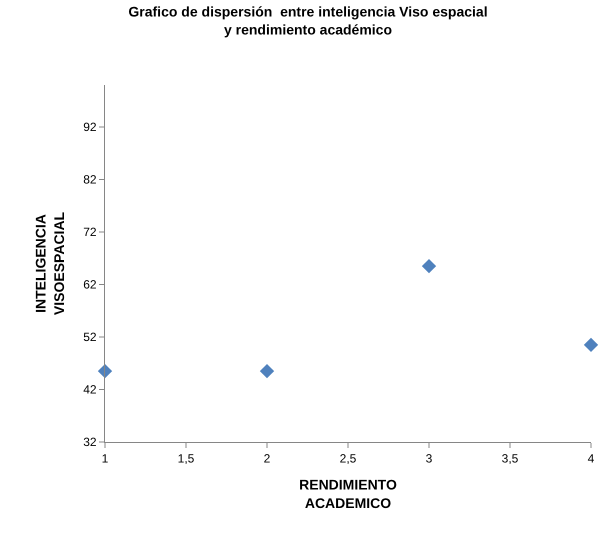  Describe the element at coordinates (90, 179) in the screenshot. I see `y-tick-label: 82` at that location.